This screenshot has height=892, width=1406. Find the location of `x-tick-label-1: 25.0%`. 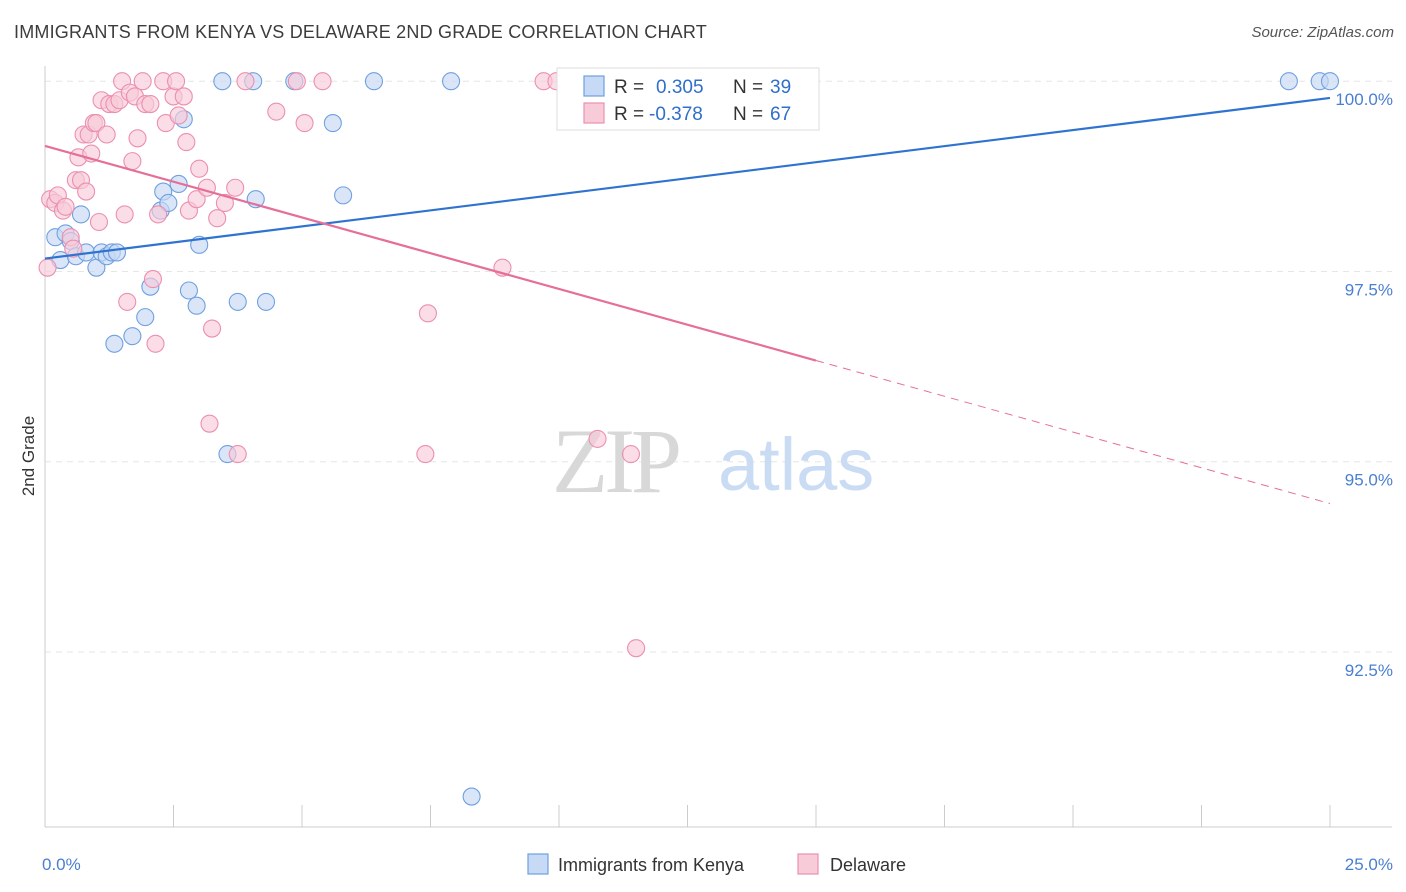

x-tick-label-1: 25.0% is located at coordinates (1369, 864).